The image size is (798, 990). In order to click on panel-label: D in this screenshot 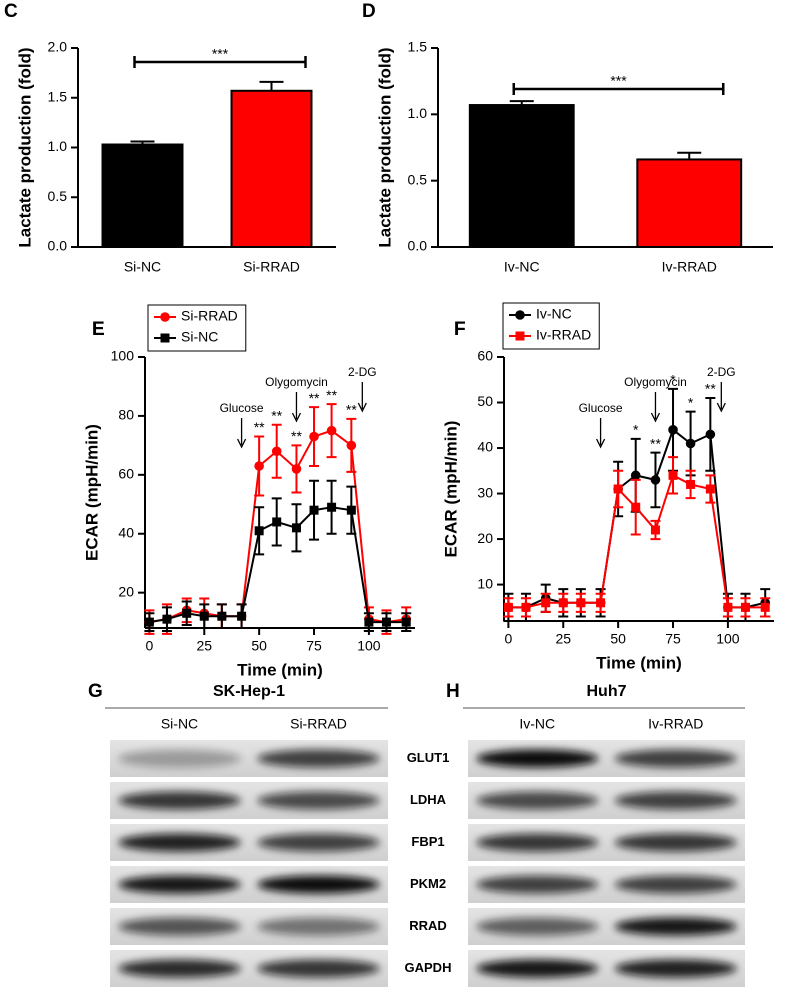, I will do `click(369, 11)`.